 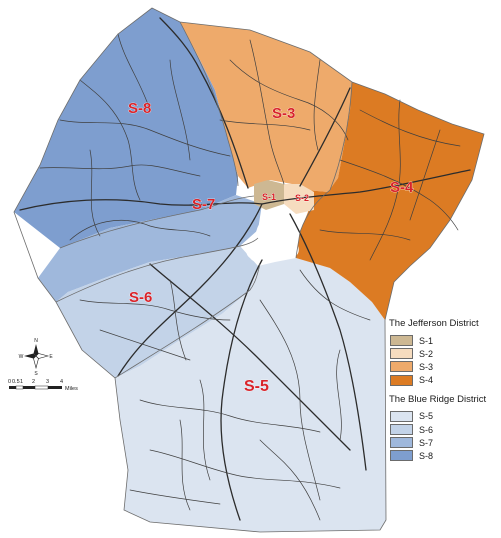 What do you see at coordinates (139, 108) in the screenshot?
I see `label-s8: S-8` at bounding box center [139, 108].